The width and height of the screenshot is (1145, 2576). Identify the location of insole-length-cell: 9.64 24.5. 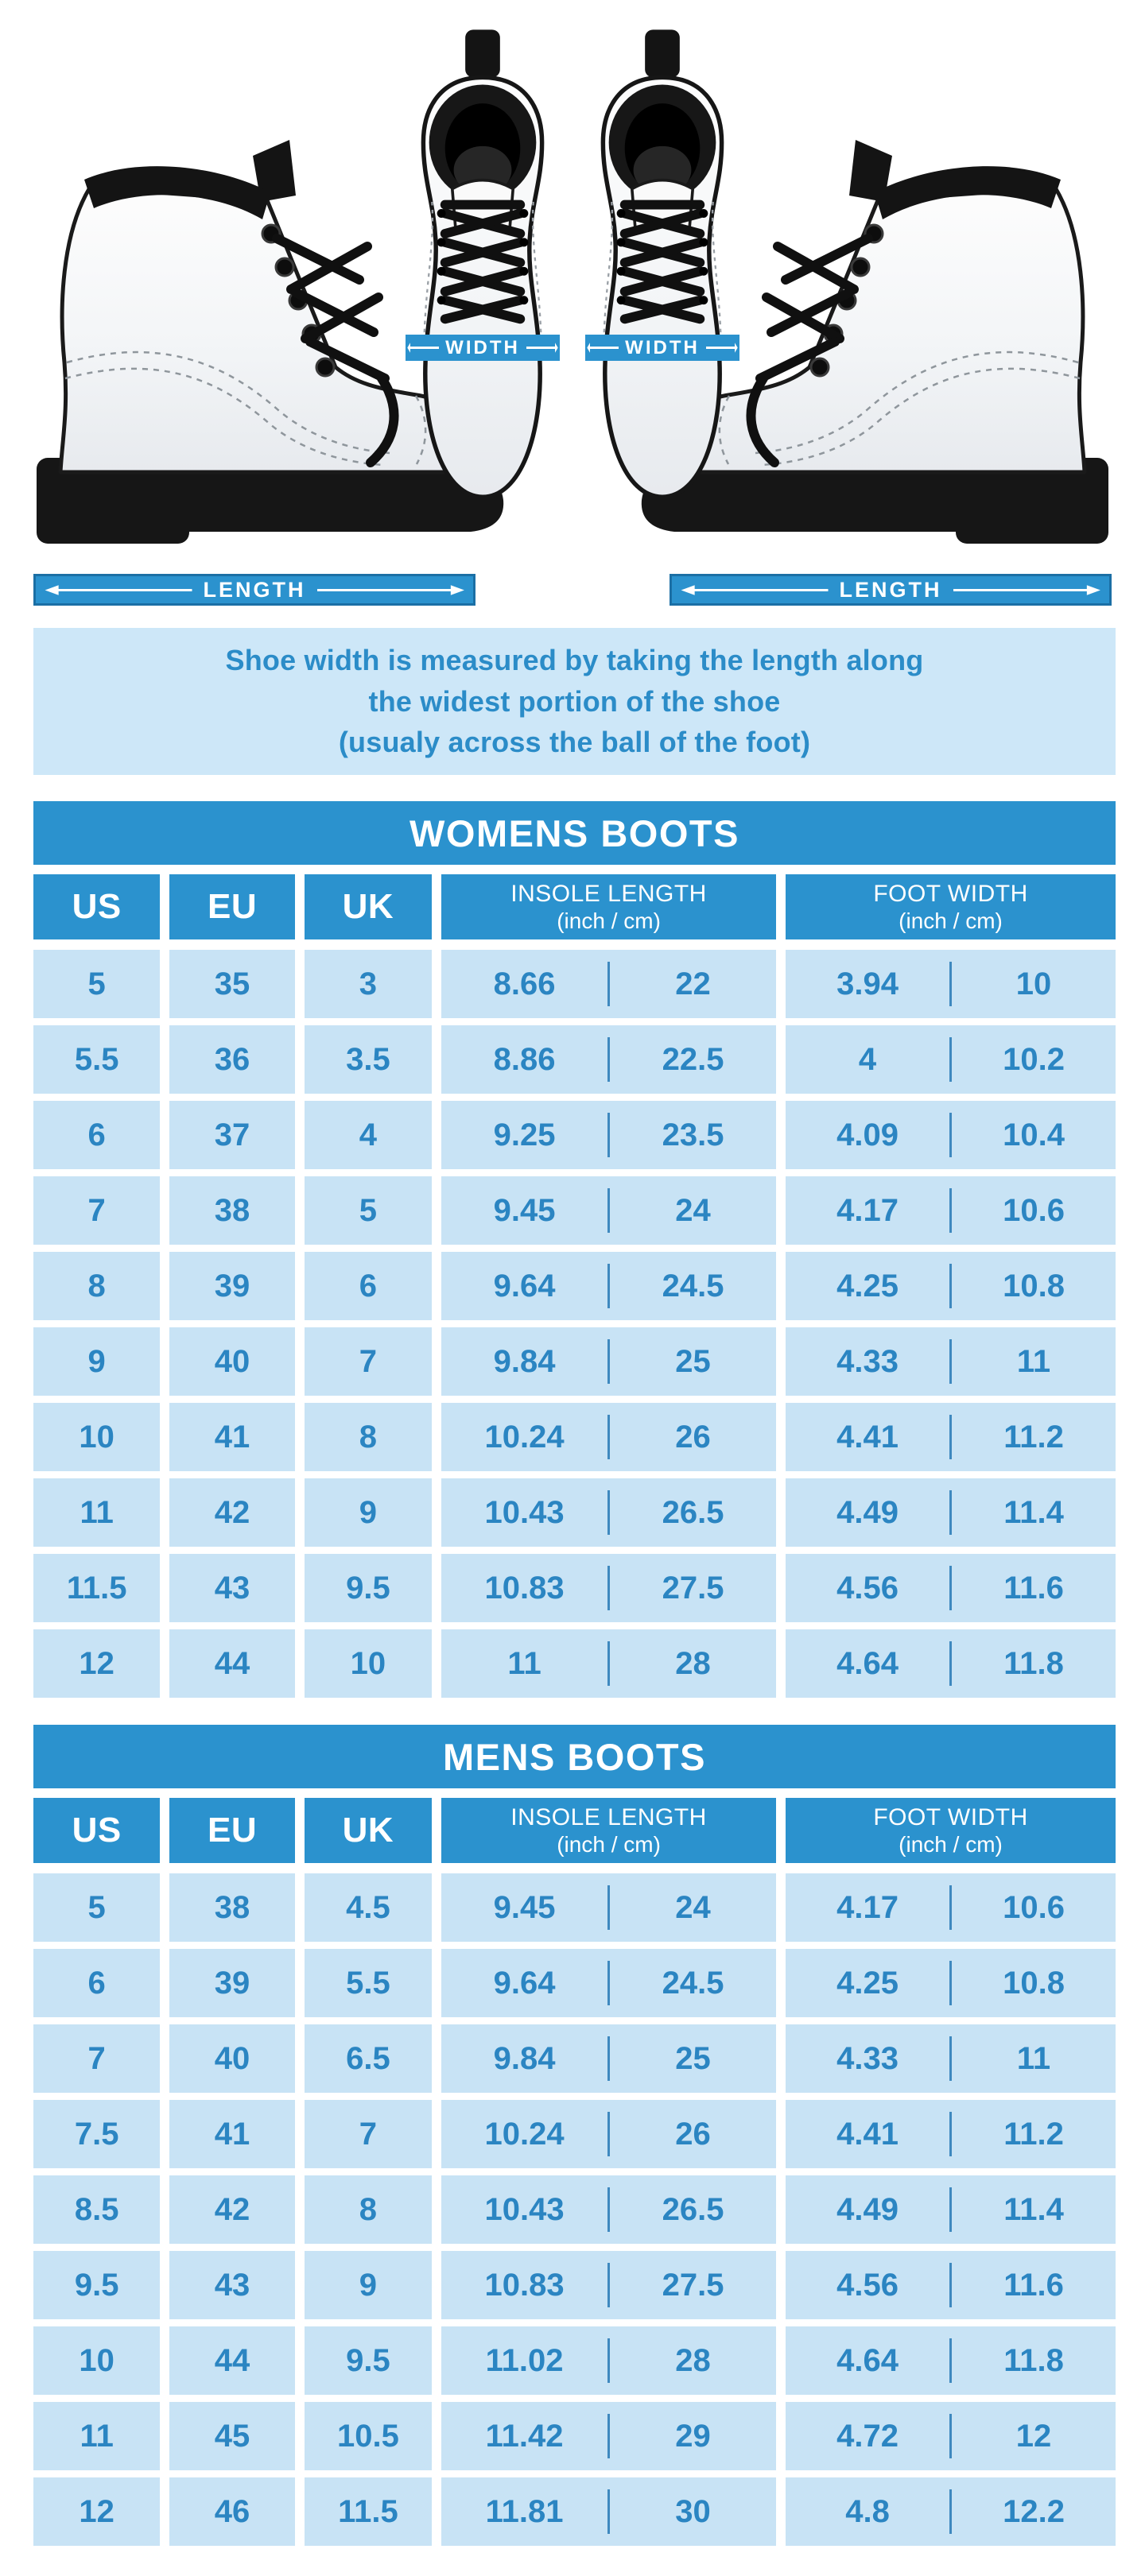
(609, 1286).